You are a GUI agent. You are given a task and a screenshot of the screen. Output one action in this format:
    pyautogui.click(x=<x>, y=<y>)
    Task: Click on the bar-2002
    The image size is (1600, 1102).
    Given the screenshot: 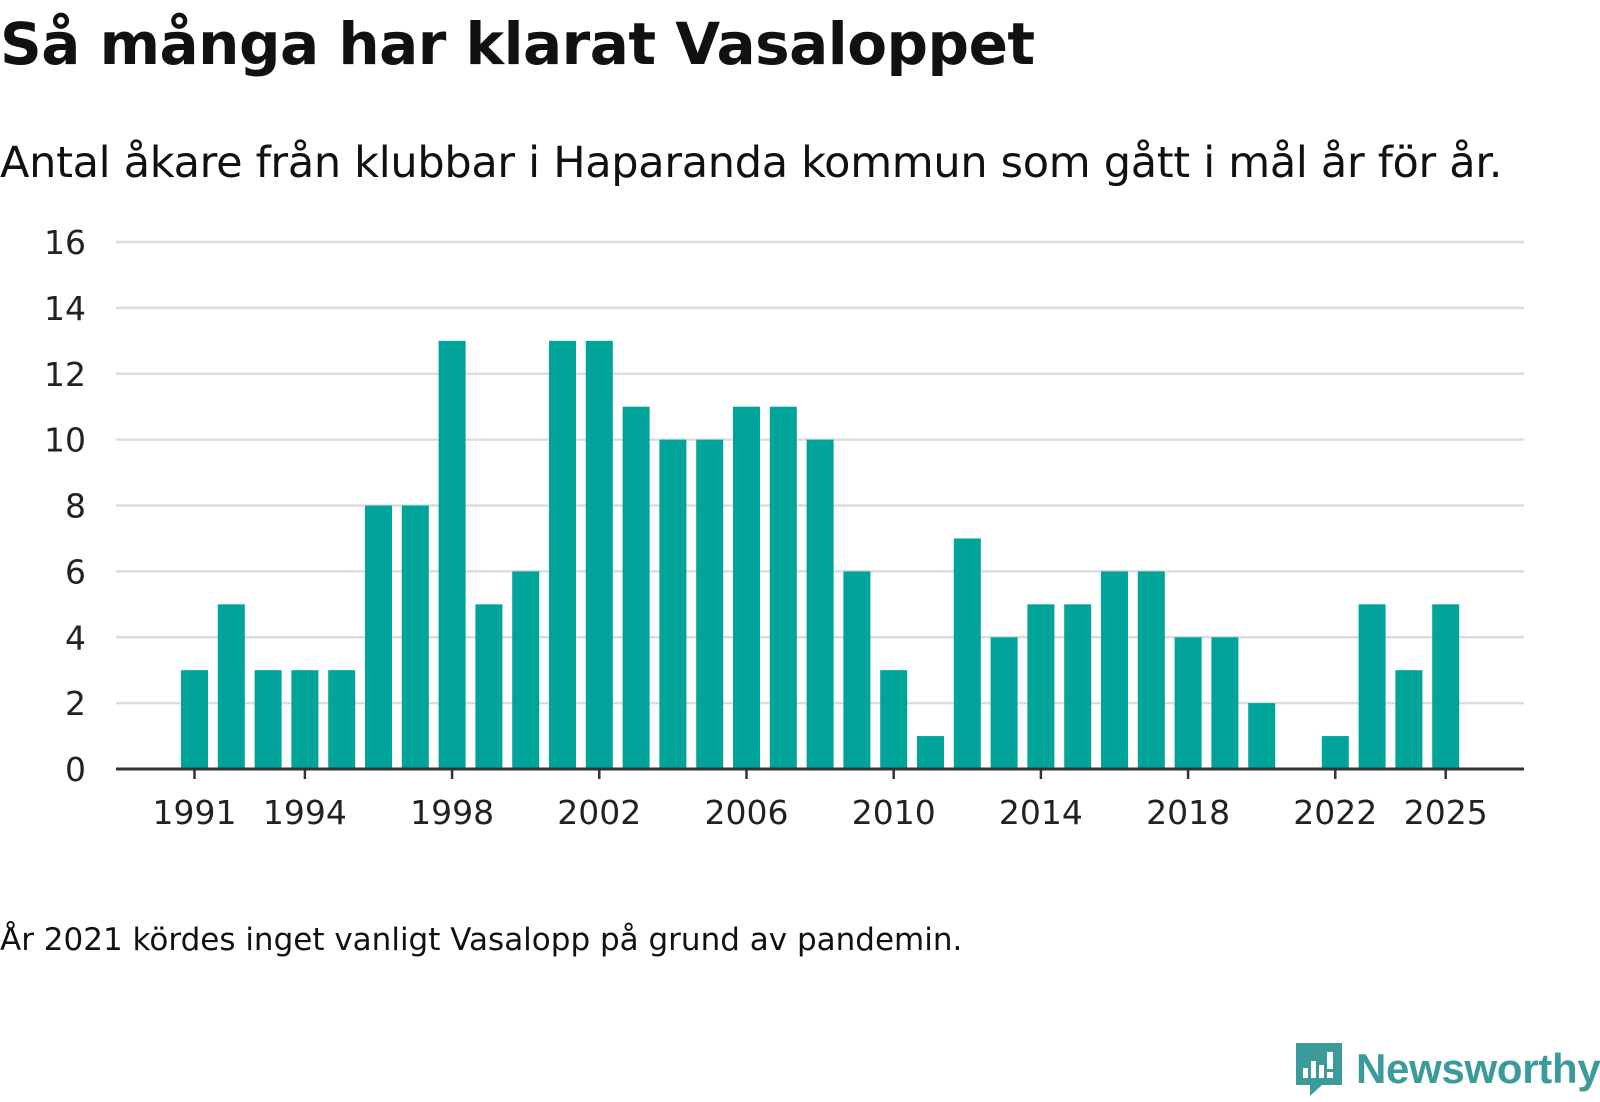 What is the action you would take?
    pyautogui.click(x=599, y=554)
    